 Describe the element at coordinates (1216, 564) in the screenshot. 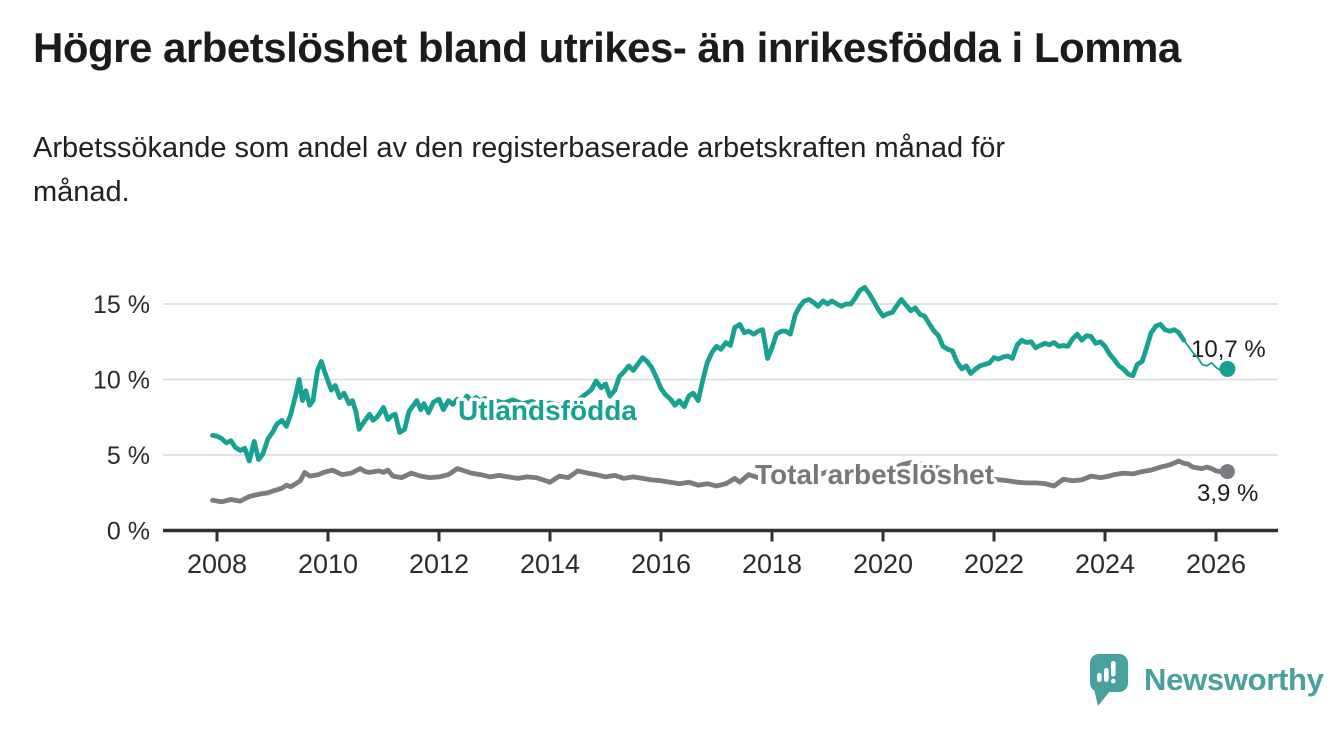

I see `x-axis-tick-label: 2026` at that location.